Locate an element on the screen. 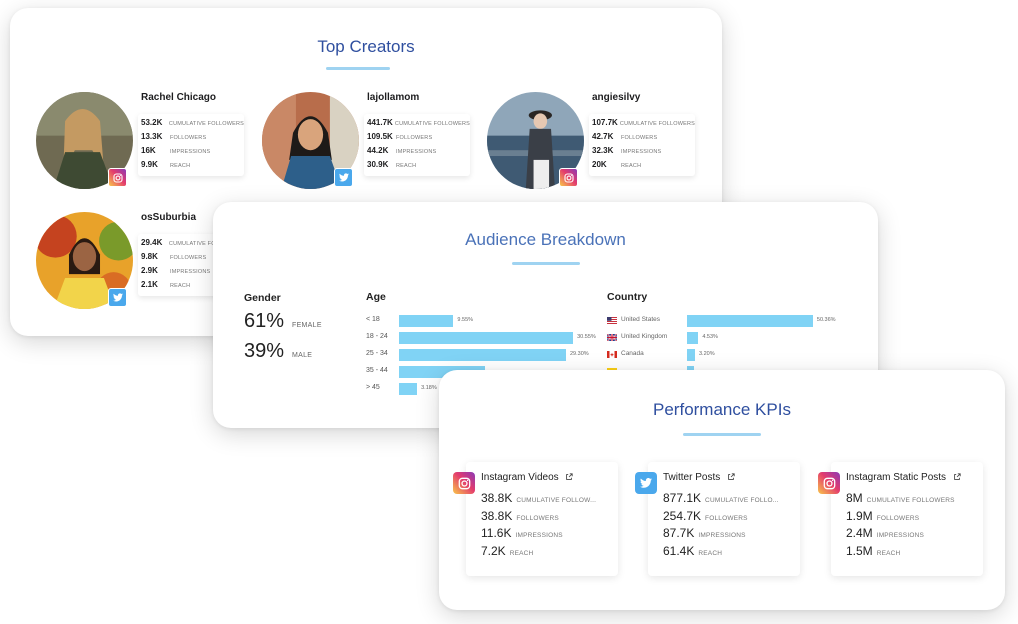 The width and height of the screenshot is (1018, 624). stat-value: 42.7K is located at coordinates (603, 136).